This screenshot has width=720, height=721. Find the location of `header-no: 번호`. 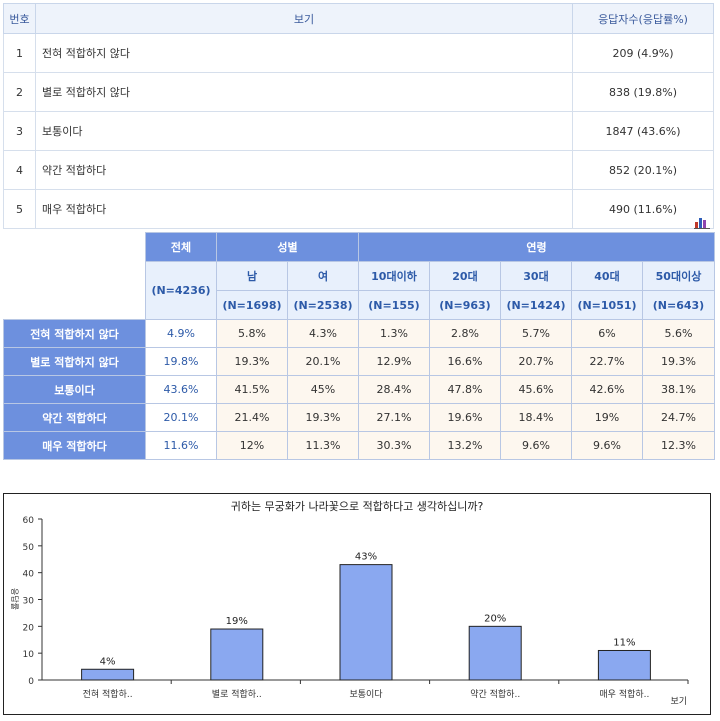

header-no: 번호 is located at coordinates (19, 18).